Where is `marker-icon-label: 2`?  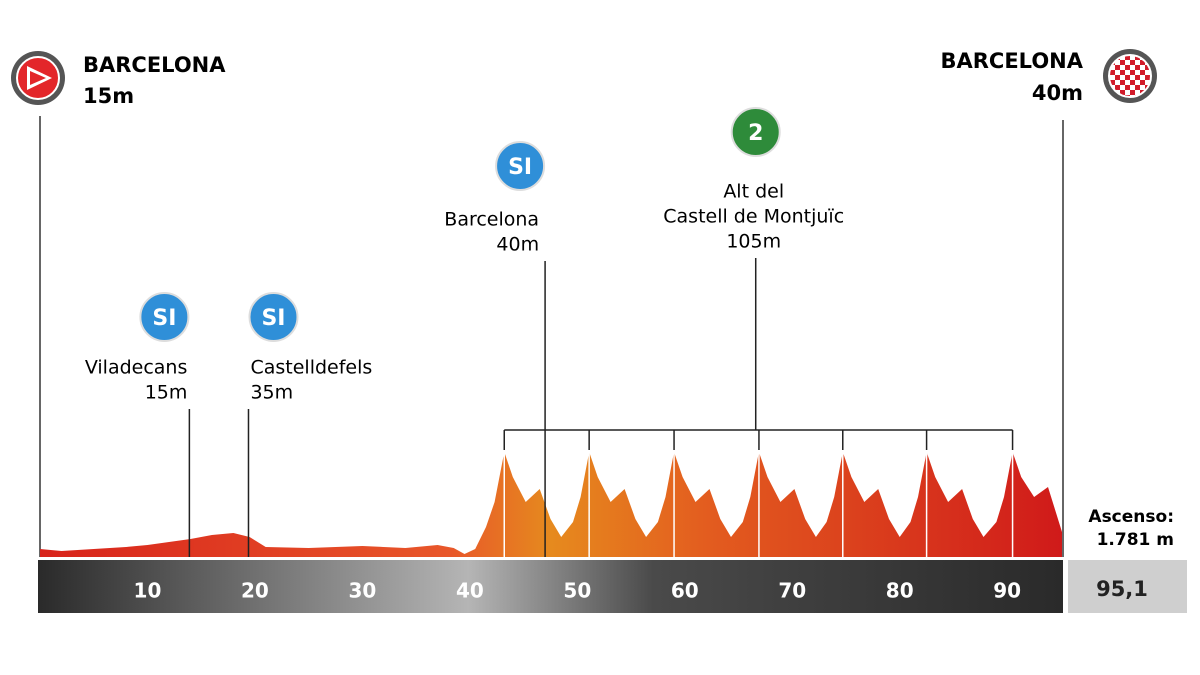
marker-icon-label: 2 is located at coordinates (755, 133).